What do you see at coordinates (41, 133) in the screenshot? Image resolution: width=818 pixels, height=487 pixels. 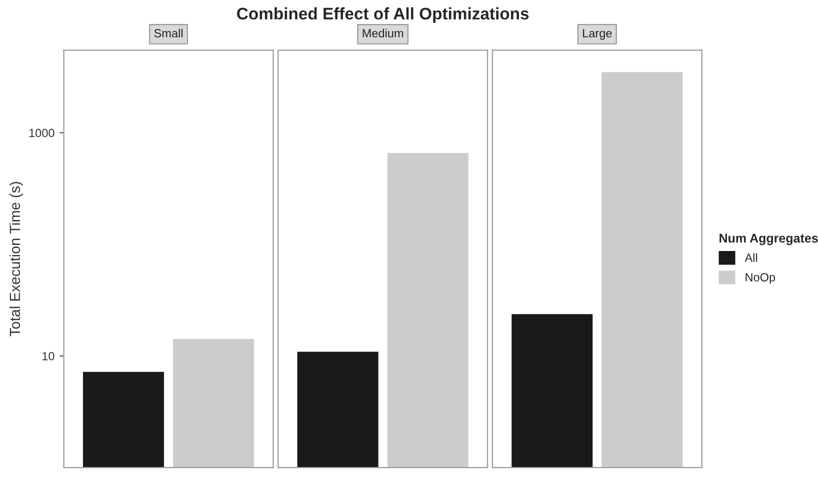 I see `y-tick-label: 1000` at bounding box center [41, 133].